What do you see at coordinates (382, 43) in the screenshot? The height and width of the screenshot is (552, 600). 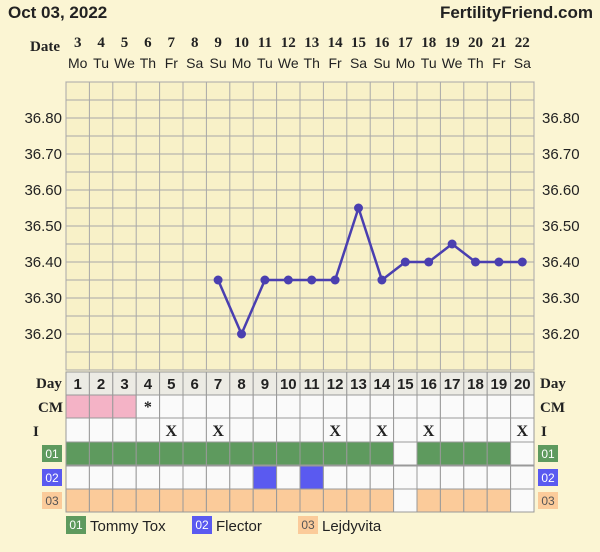 I see `date-number: 16` at bounding box center [382, 43].